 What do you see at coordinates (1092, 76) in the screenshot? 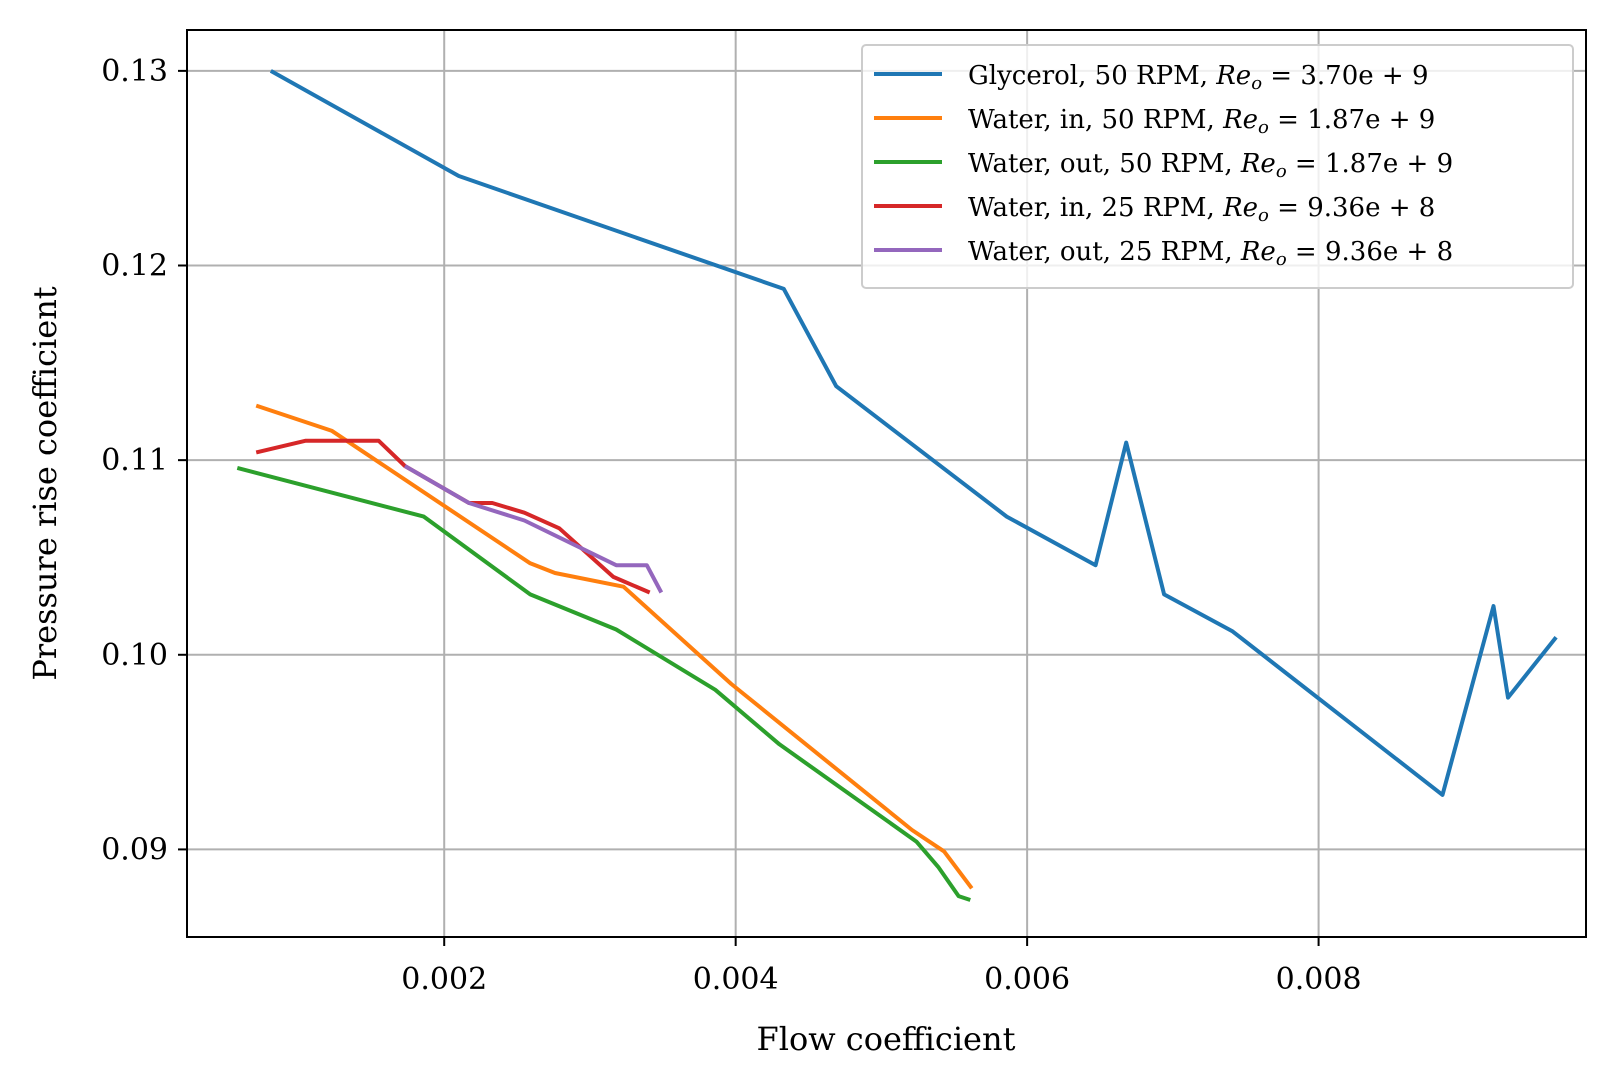
I see `legend-label-text: Glycerol, 50 RPM,` at bounding box center [1092, 76].